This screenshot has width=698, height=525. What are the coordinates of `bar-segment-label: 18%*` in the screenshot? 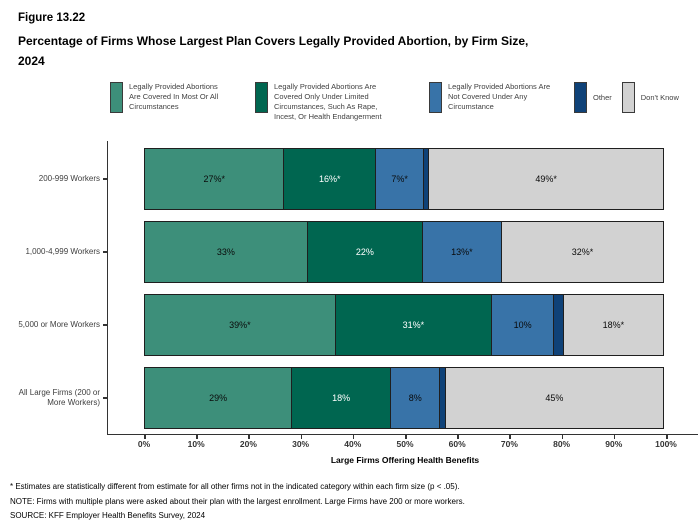 It's located at (613, 325).